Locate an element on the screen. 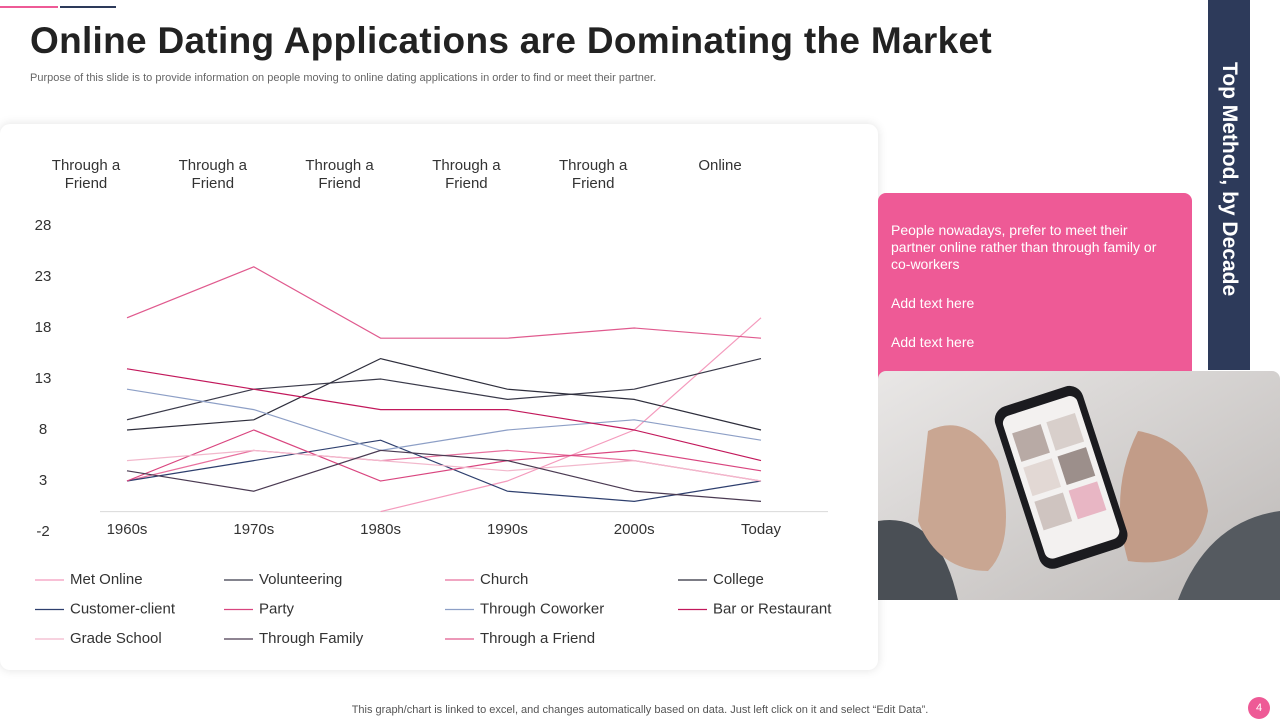  y-tick-label: -2 is located at coordinates (42, 531).